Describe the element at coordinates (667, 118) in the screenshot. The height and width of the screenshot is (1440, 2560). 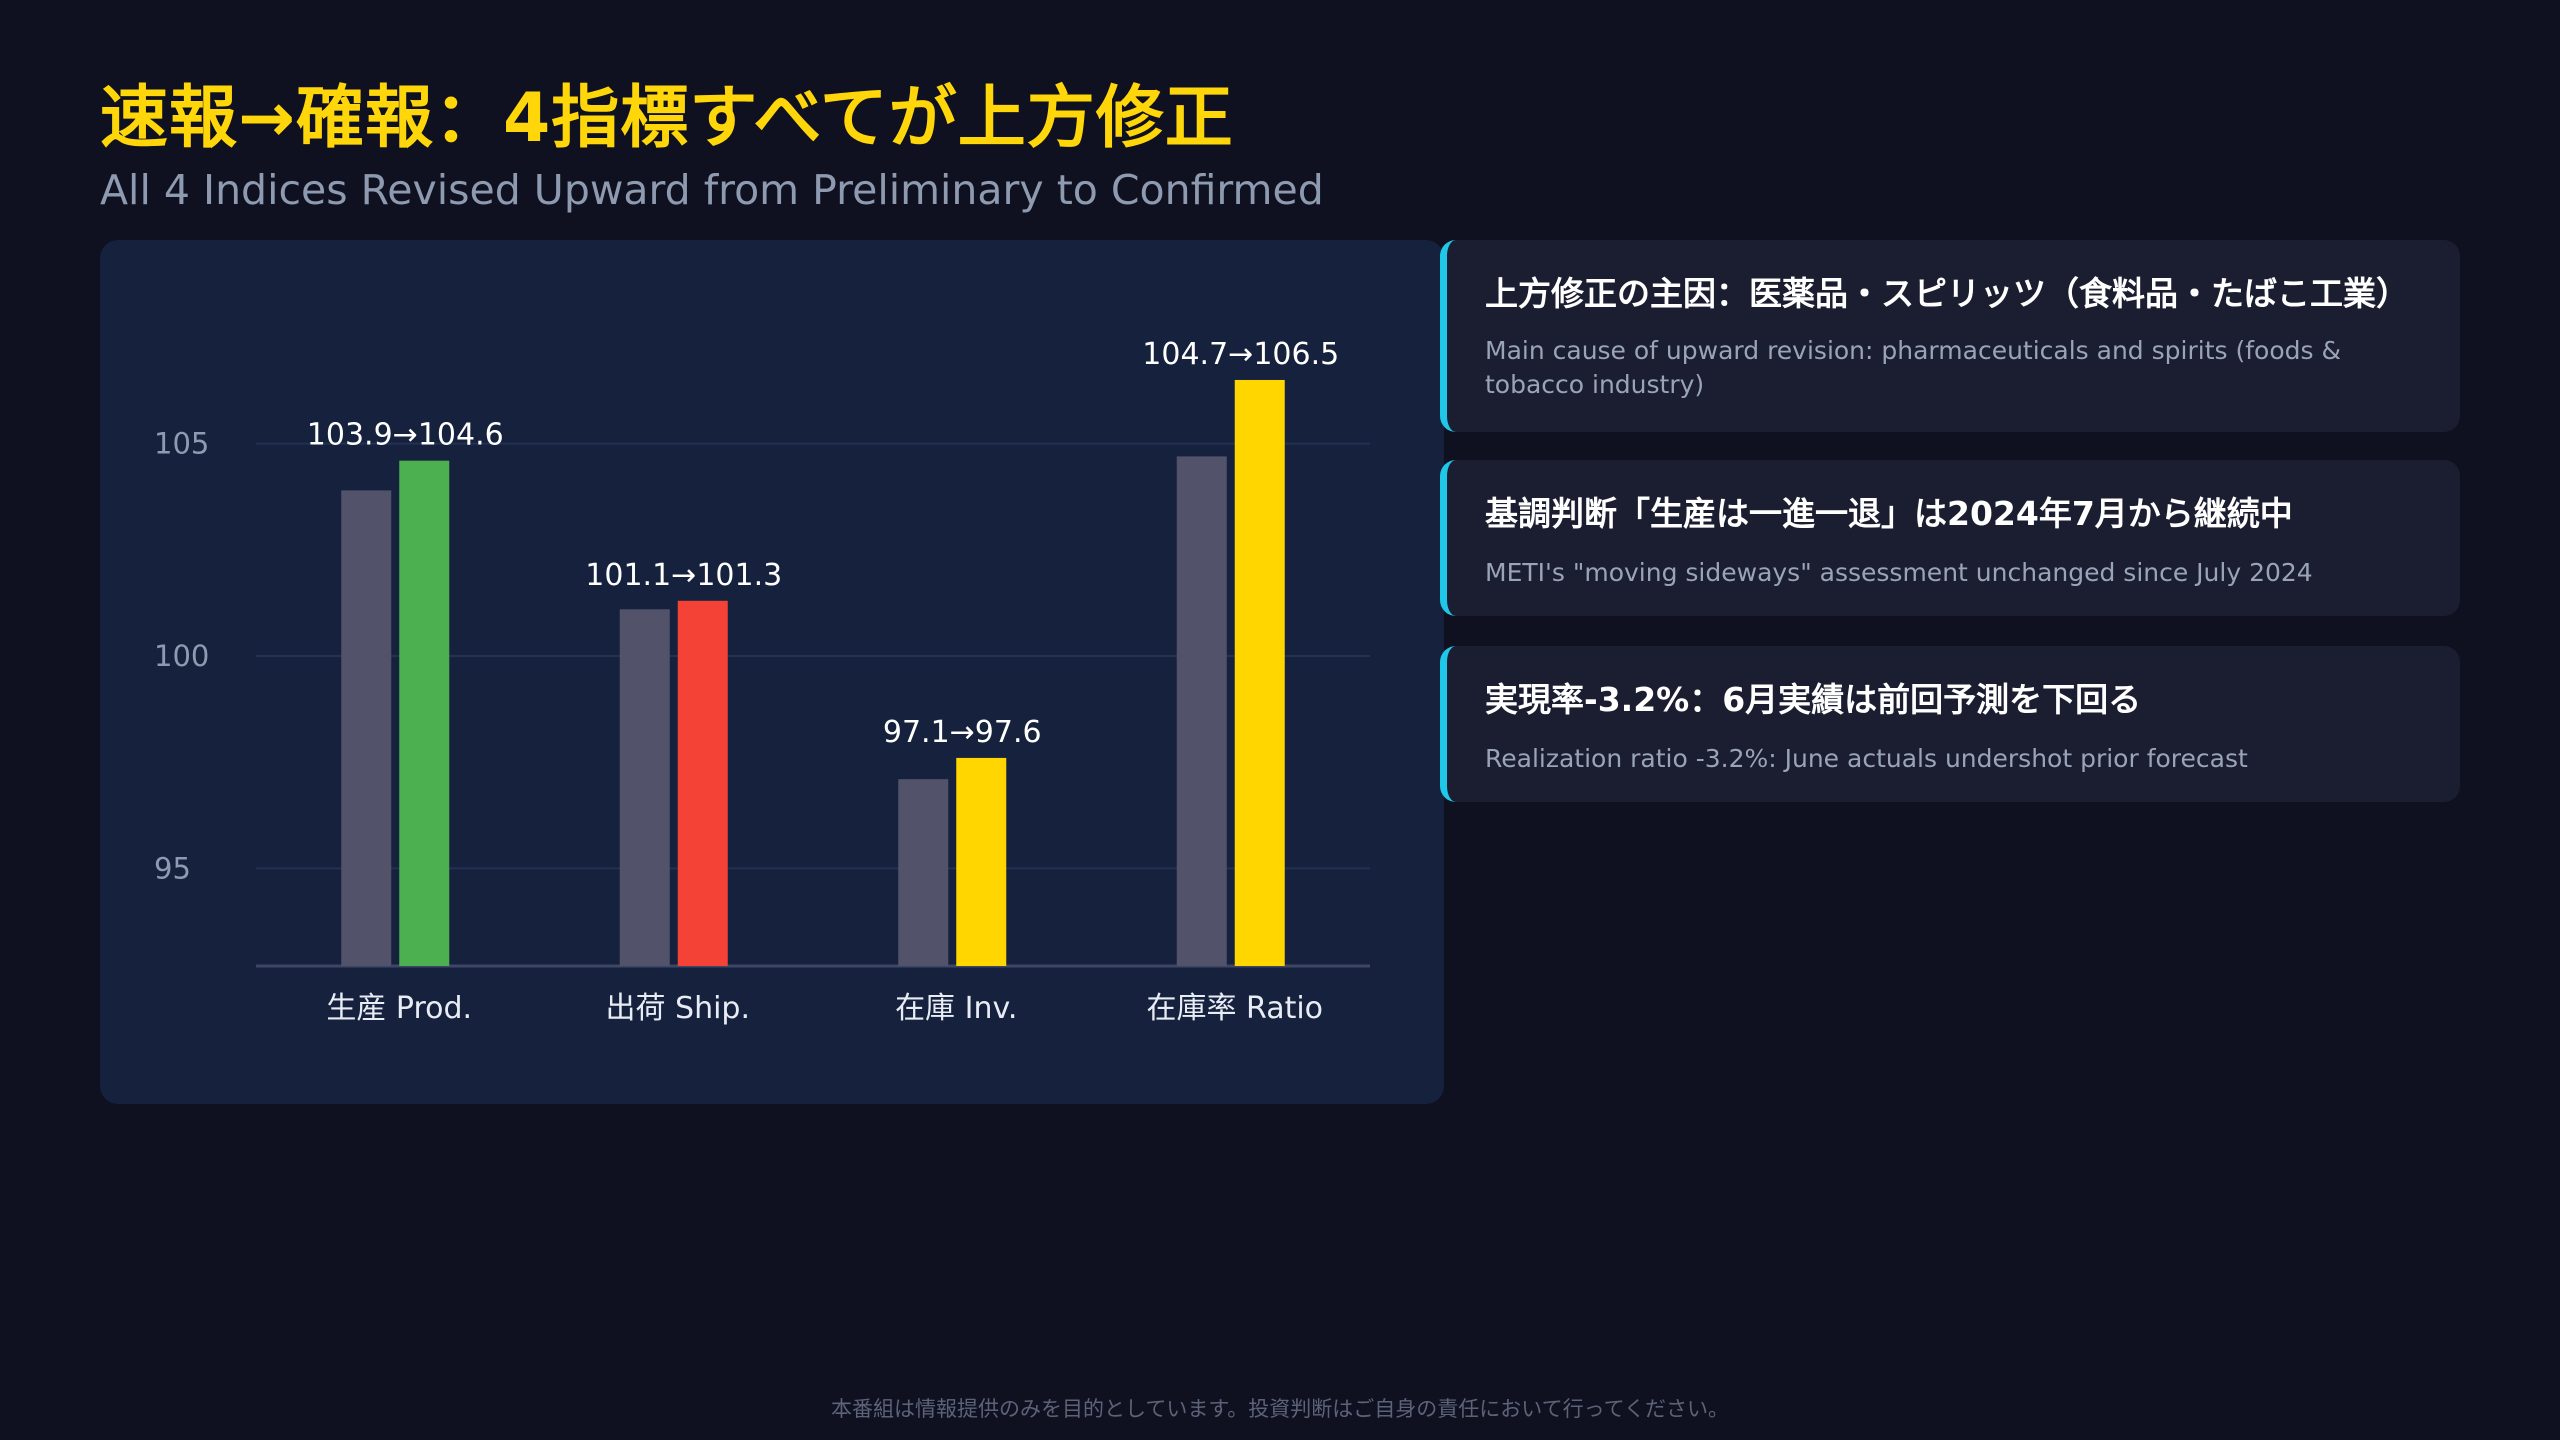
I see `page-title: 速報→確報：4指標すべてが上方修正` at that location.